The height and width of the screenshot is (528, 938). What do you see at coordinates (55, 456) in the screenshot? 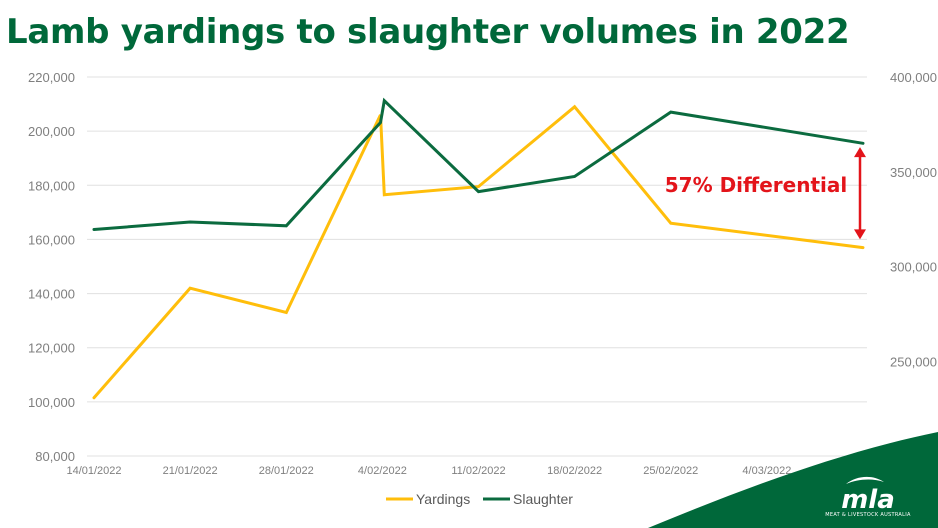
I see `left-tick-label: 80,000` at bounding box center [55, 456].